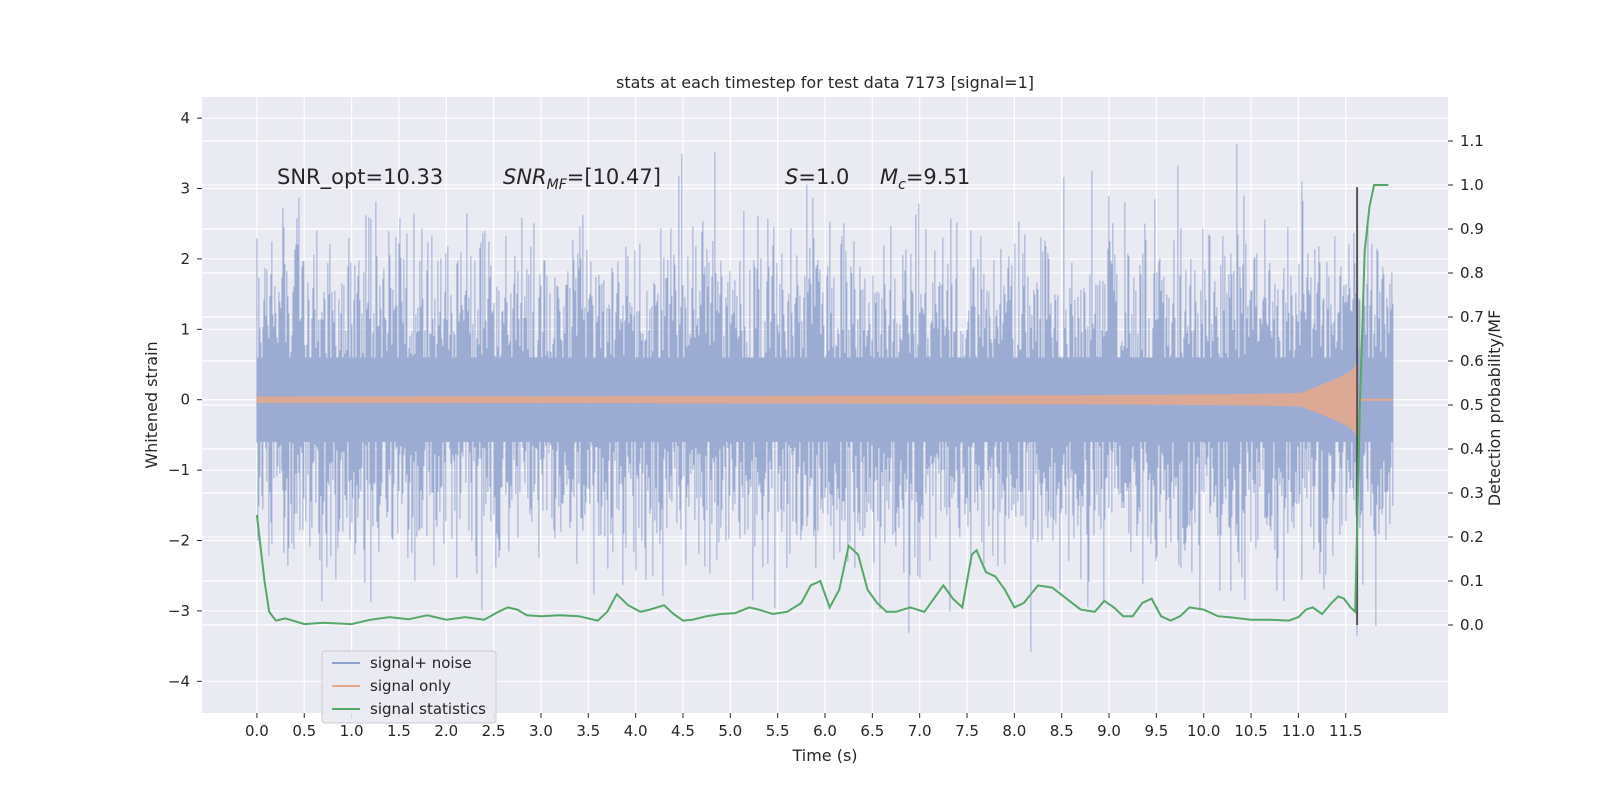 The height and width of the screenshot is (800, 1600). Describe the element at coordinates (1472, 361) in the screenshot. I see `y-right-tick-label: 0.6` at that location.